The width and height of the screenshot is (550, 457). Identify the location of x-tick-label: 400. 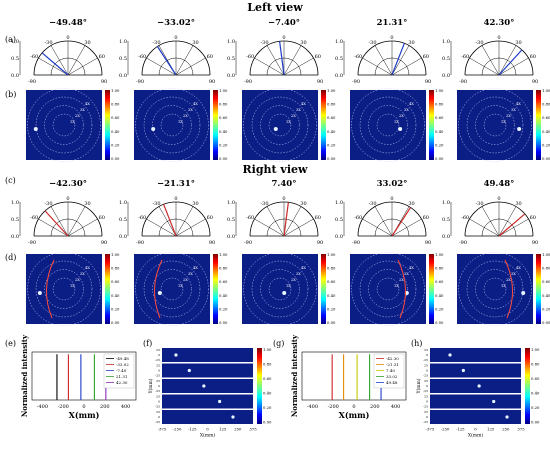
(126, 407).